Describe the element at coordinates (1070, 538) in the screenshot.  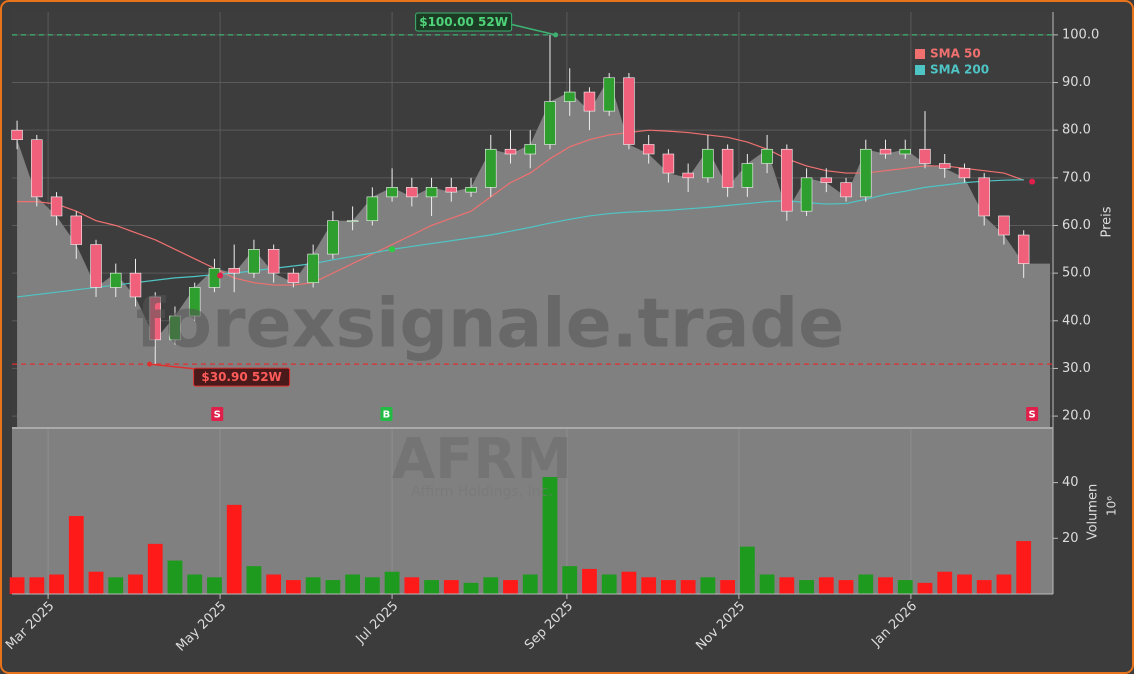
I see `y-tick-label: 20` at that location.